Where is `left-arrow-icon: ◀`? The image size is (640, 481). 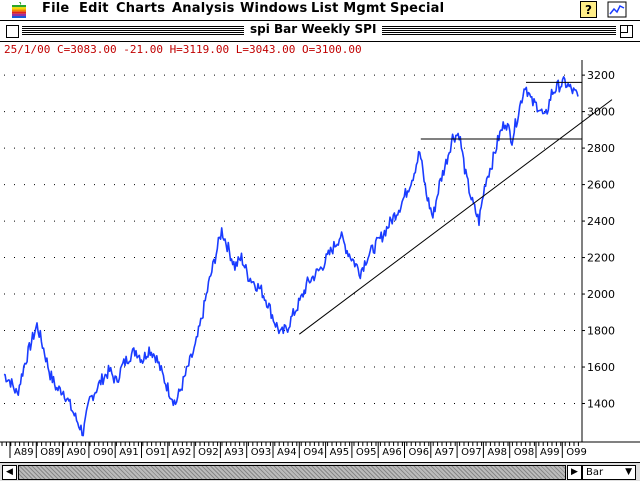
left-arrow-icon: ◀ is located at coordinates (9, 472).